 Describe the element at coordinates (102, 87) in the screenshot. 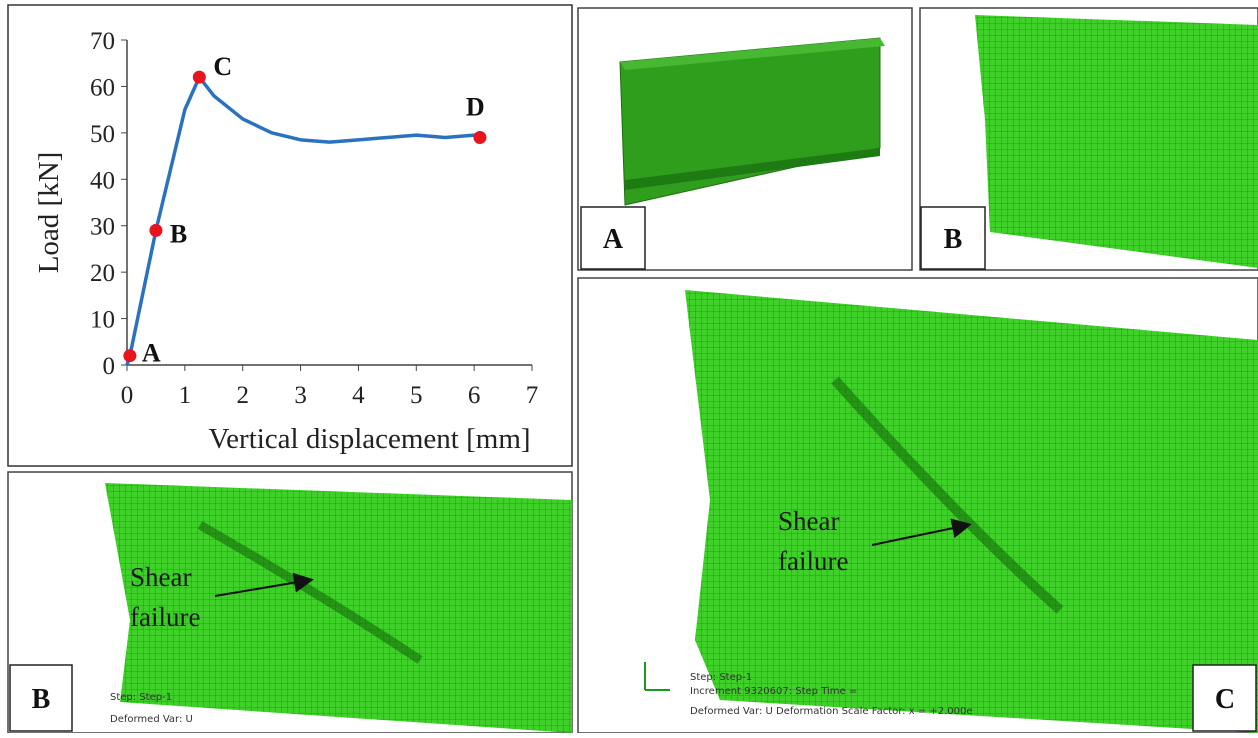

I see `y-tick-label: 60` at that location.